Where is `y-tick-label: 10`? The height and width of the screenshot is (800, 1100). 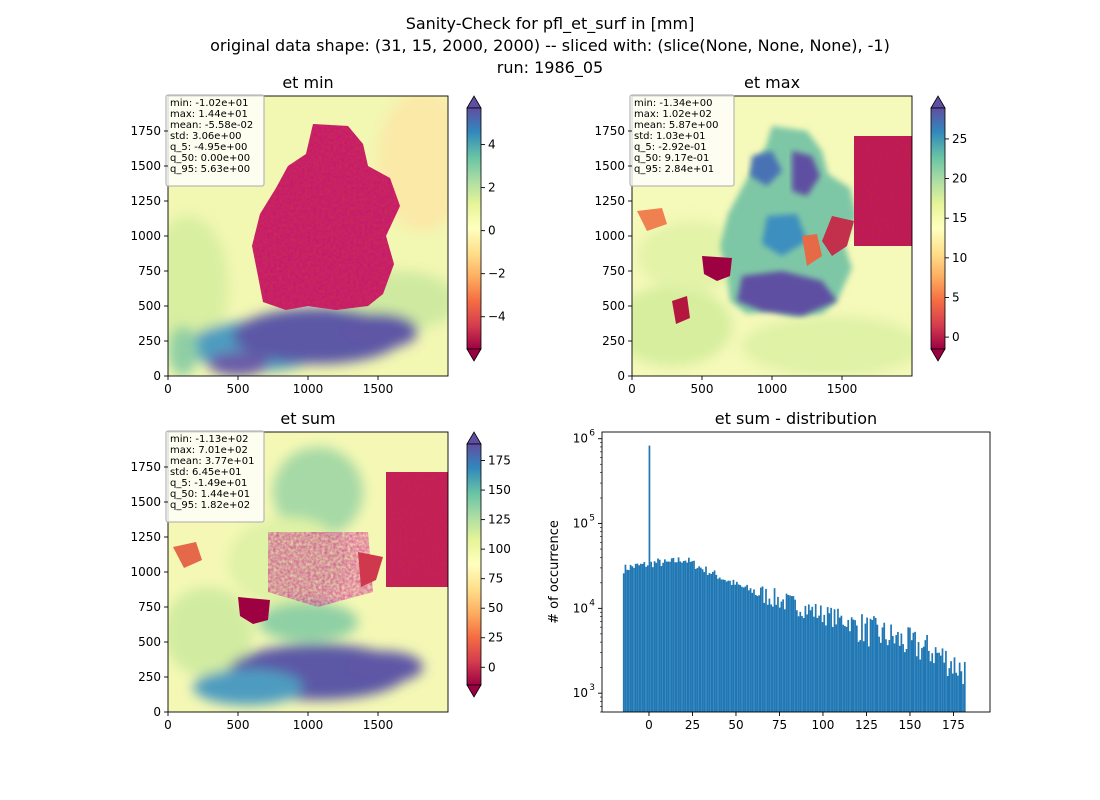
y-tick-label: 10 is located at coordinates (580, 439).